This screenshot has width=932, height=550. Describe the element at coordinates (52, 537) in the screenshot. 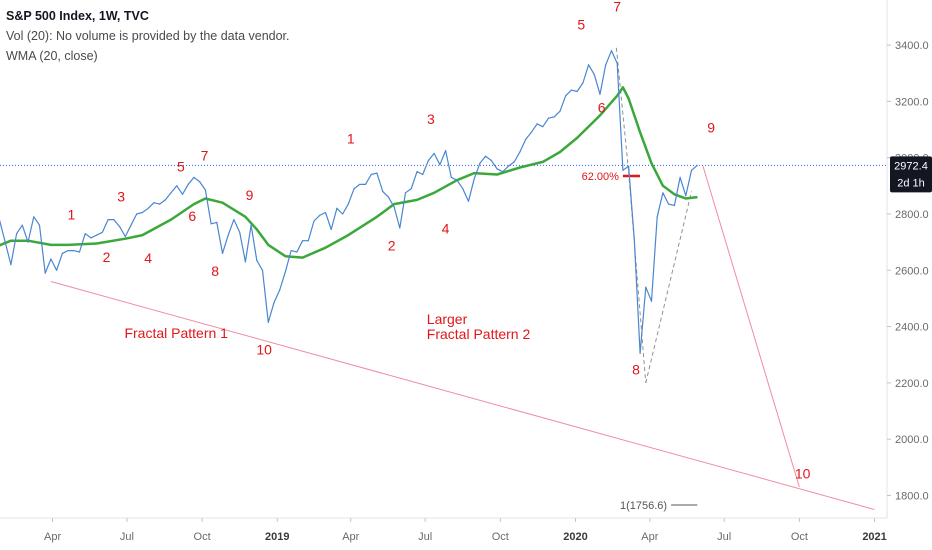

I see `time-tick-label: Apr` at that location.